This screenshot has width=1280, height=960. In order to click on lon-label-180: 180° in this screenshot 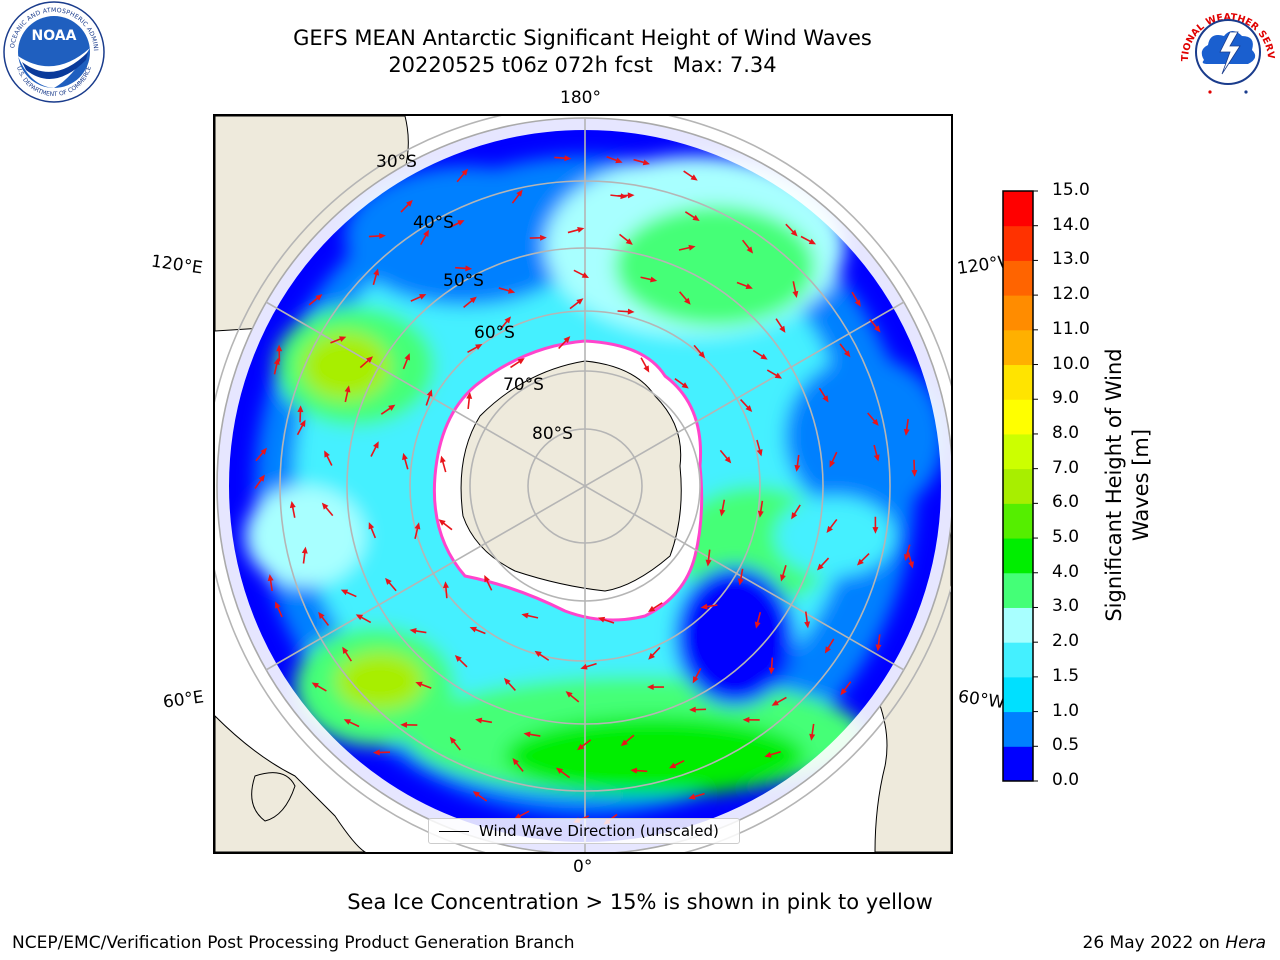, I will do `click(580, 98)`.